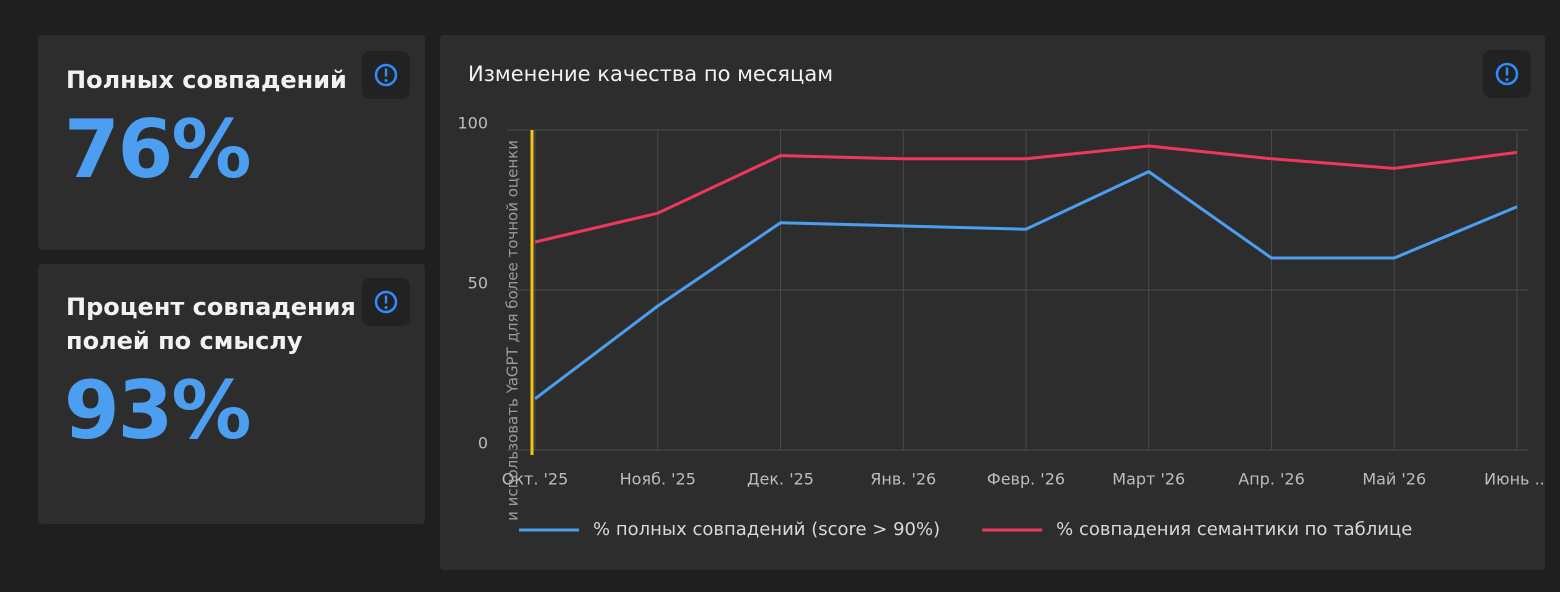 This screenshot has height=592, width=1560. I want to click on metric-card: Полных совпадений 76%, so click(231, 142).